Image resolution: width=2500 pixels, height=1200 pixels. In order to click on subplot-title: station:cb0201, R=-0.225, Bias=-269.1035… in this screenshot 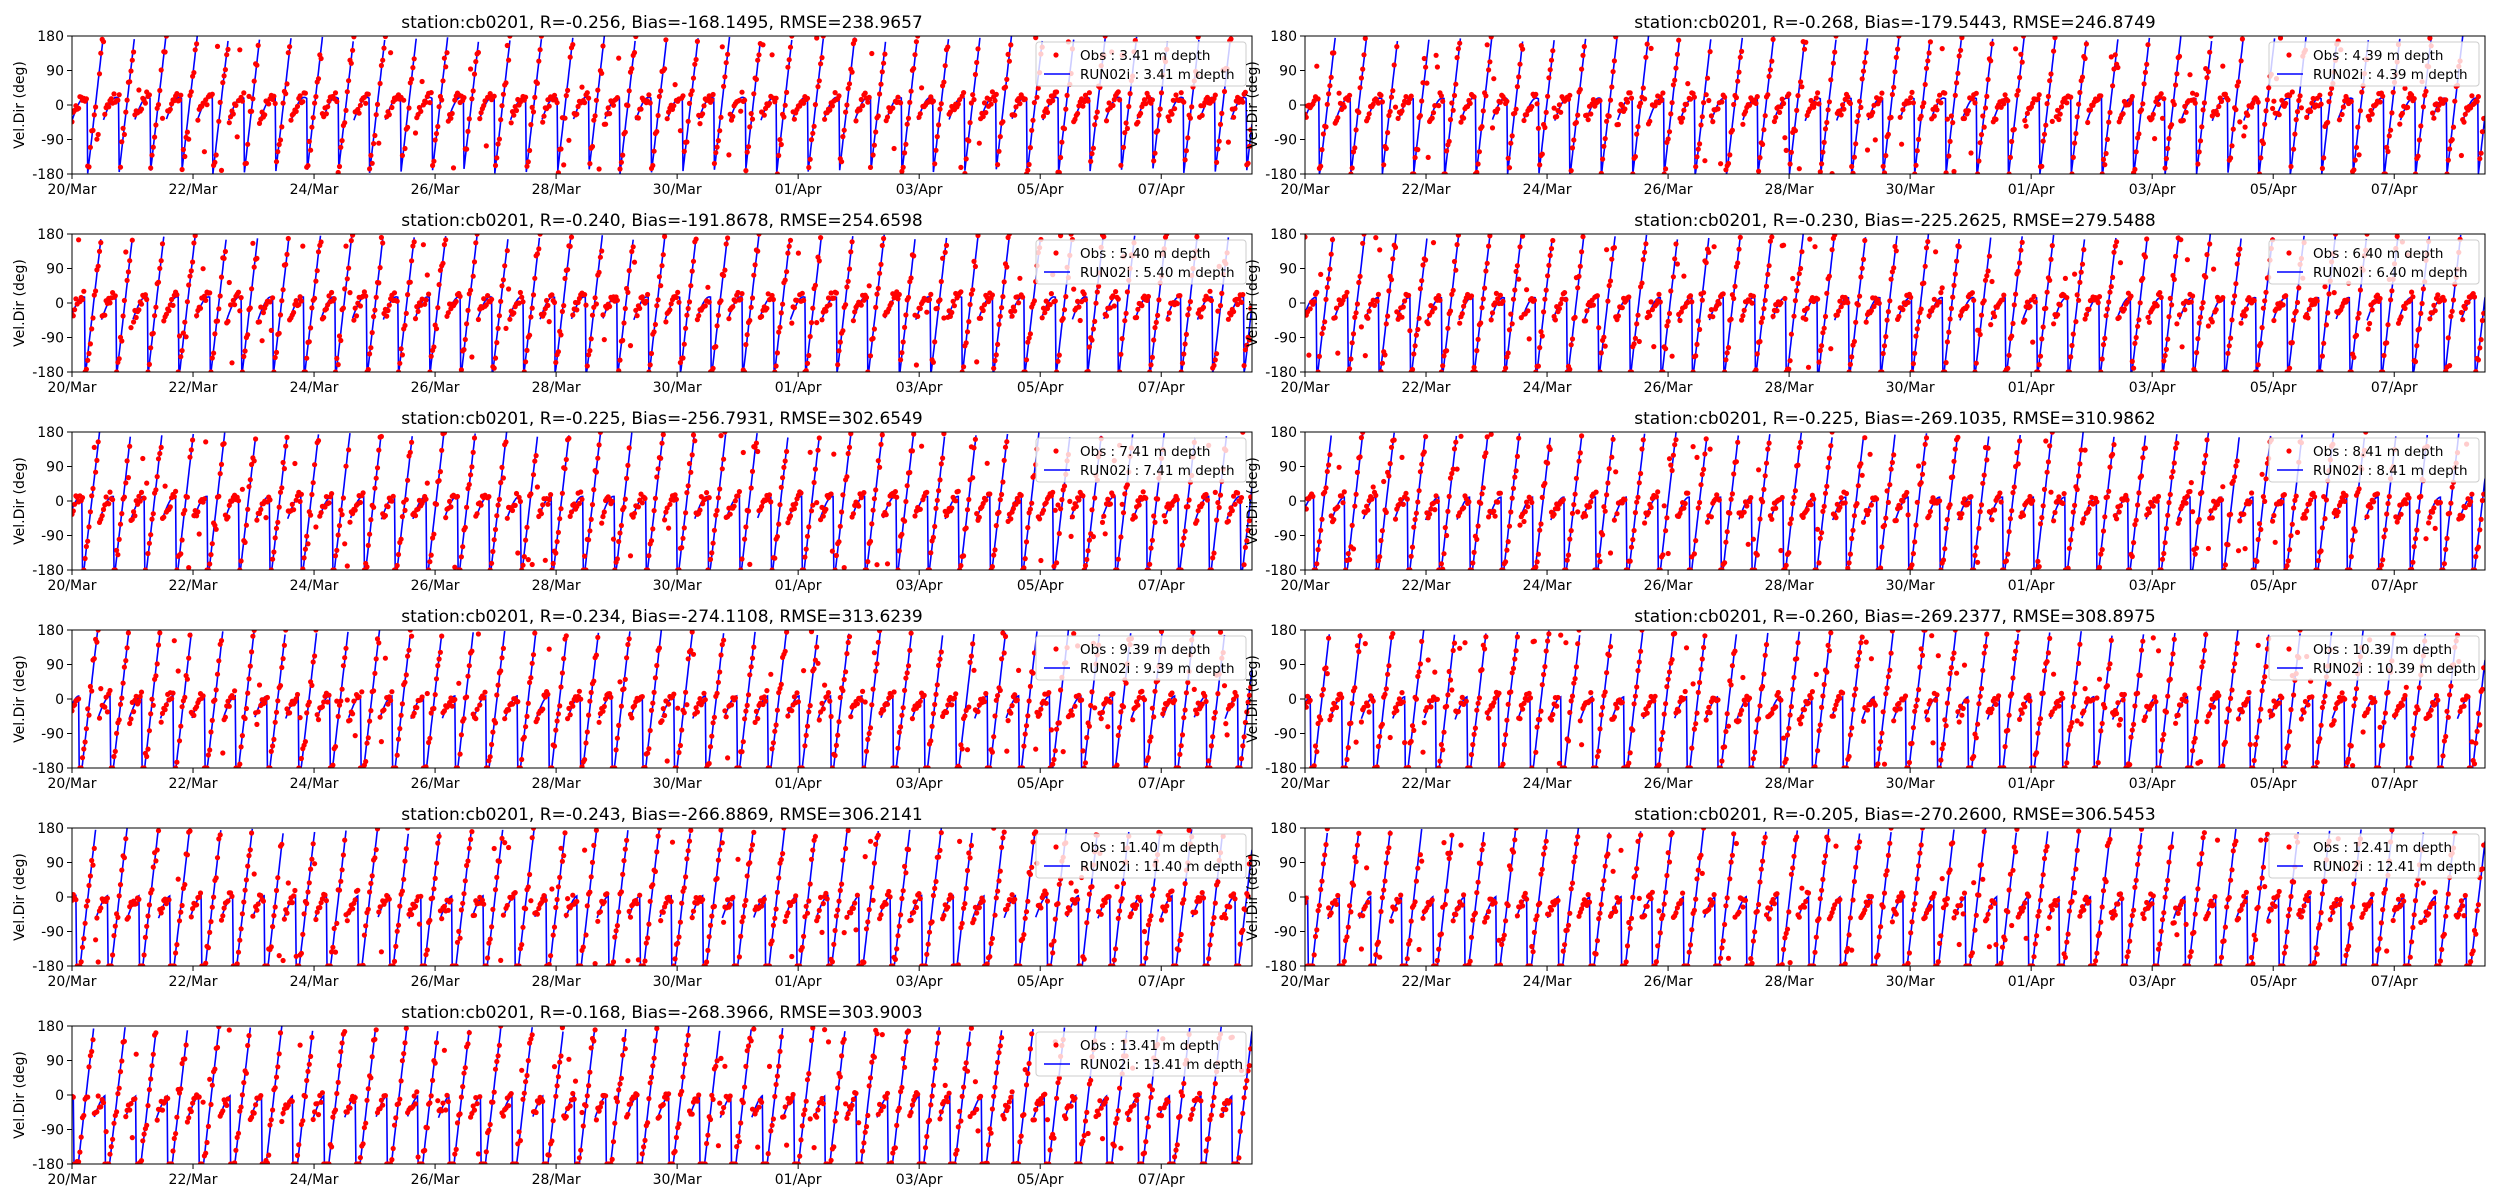, I will do `click(1894, 419)`.